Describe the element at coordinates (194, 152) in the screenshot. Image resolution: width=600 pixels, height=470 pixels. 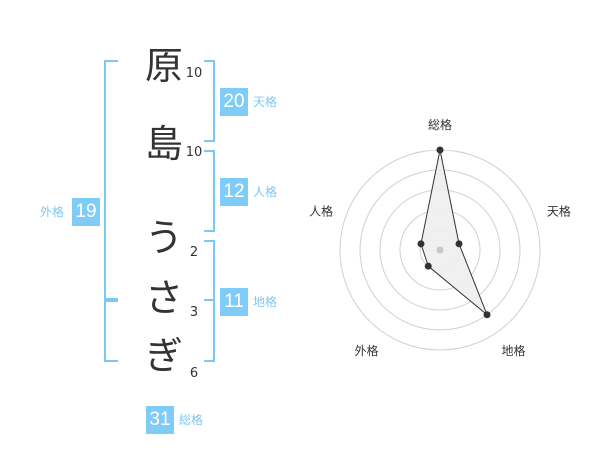
I see `stroke-count-2: 10` at that location.